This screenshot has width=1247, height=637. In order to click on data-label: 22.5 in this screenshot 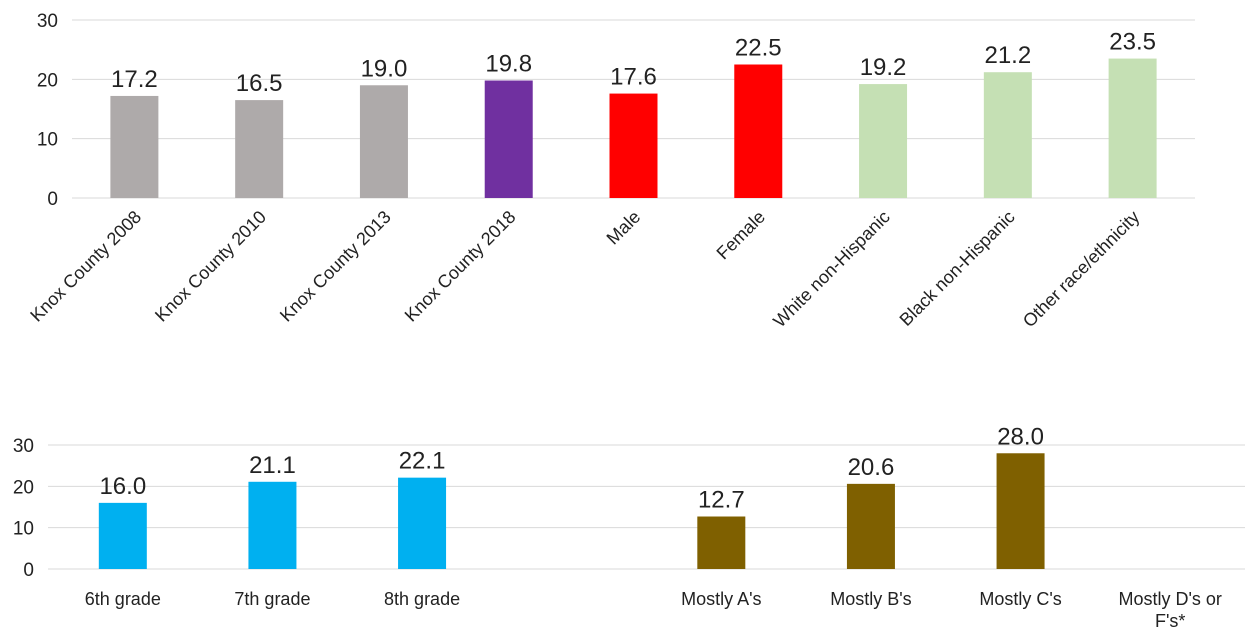, I will do `click(758, 48)`.